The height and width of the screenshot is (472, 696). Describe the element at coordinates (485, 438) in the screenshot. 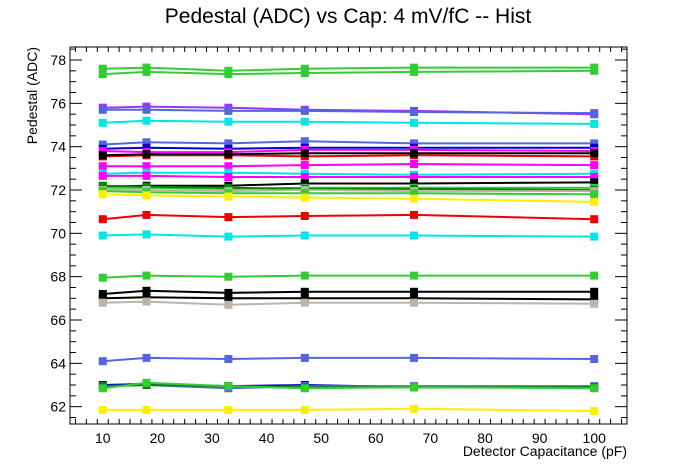

I see `x-tick-label: 80` at that location.